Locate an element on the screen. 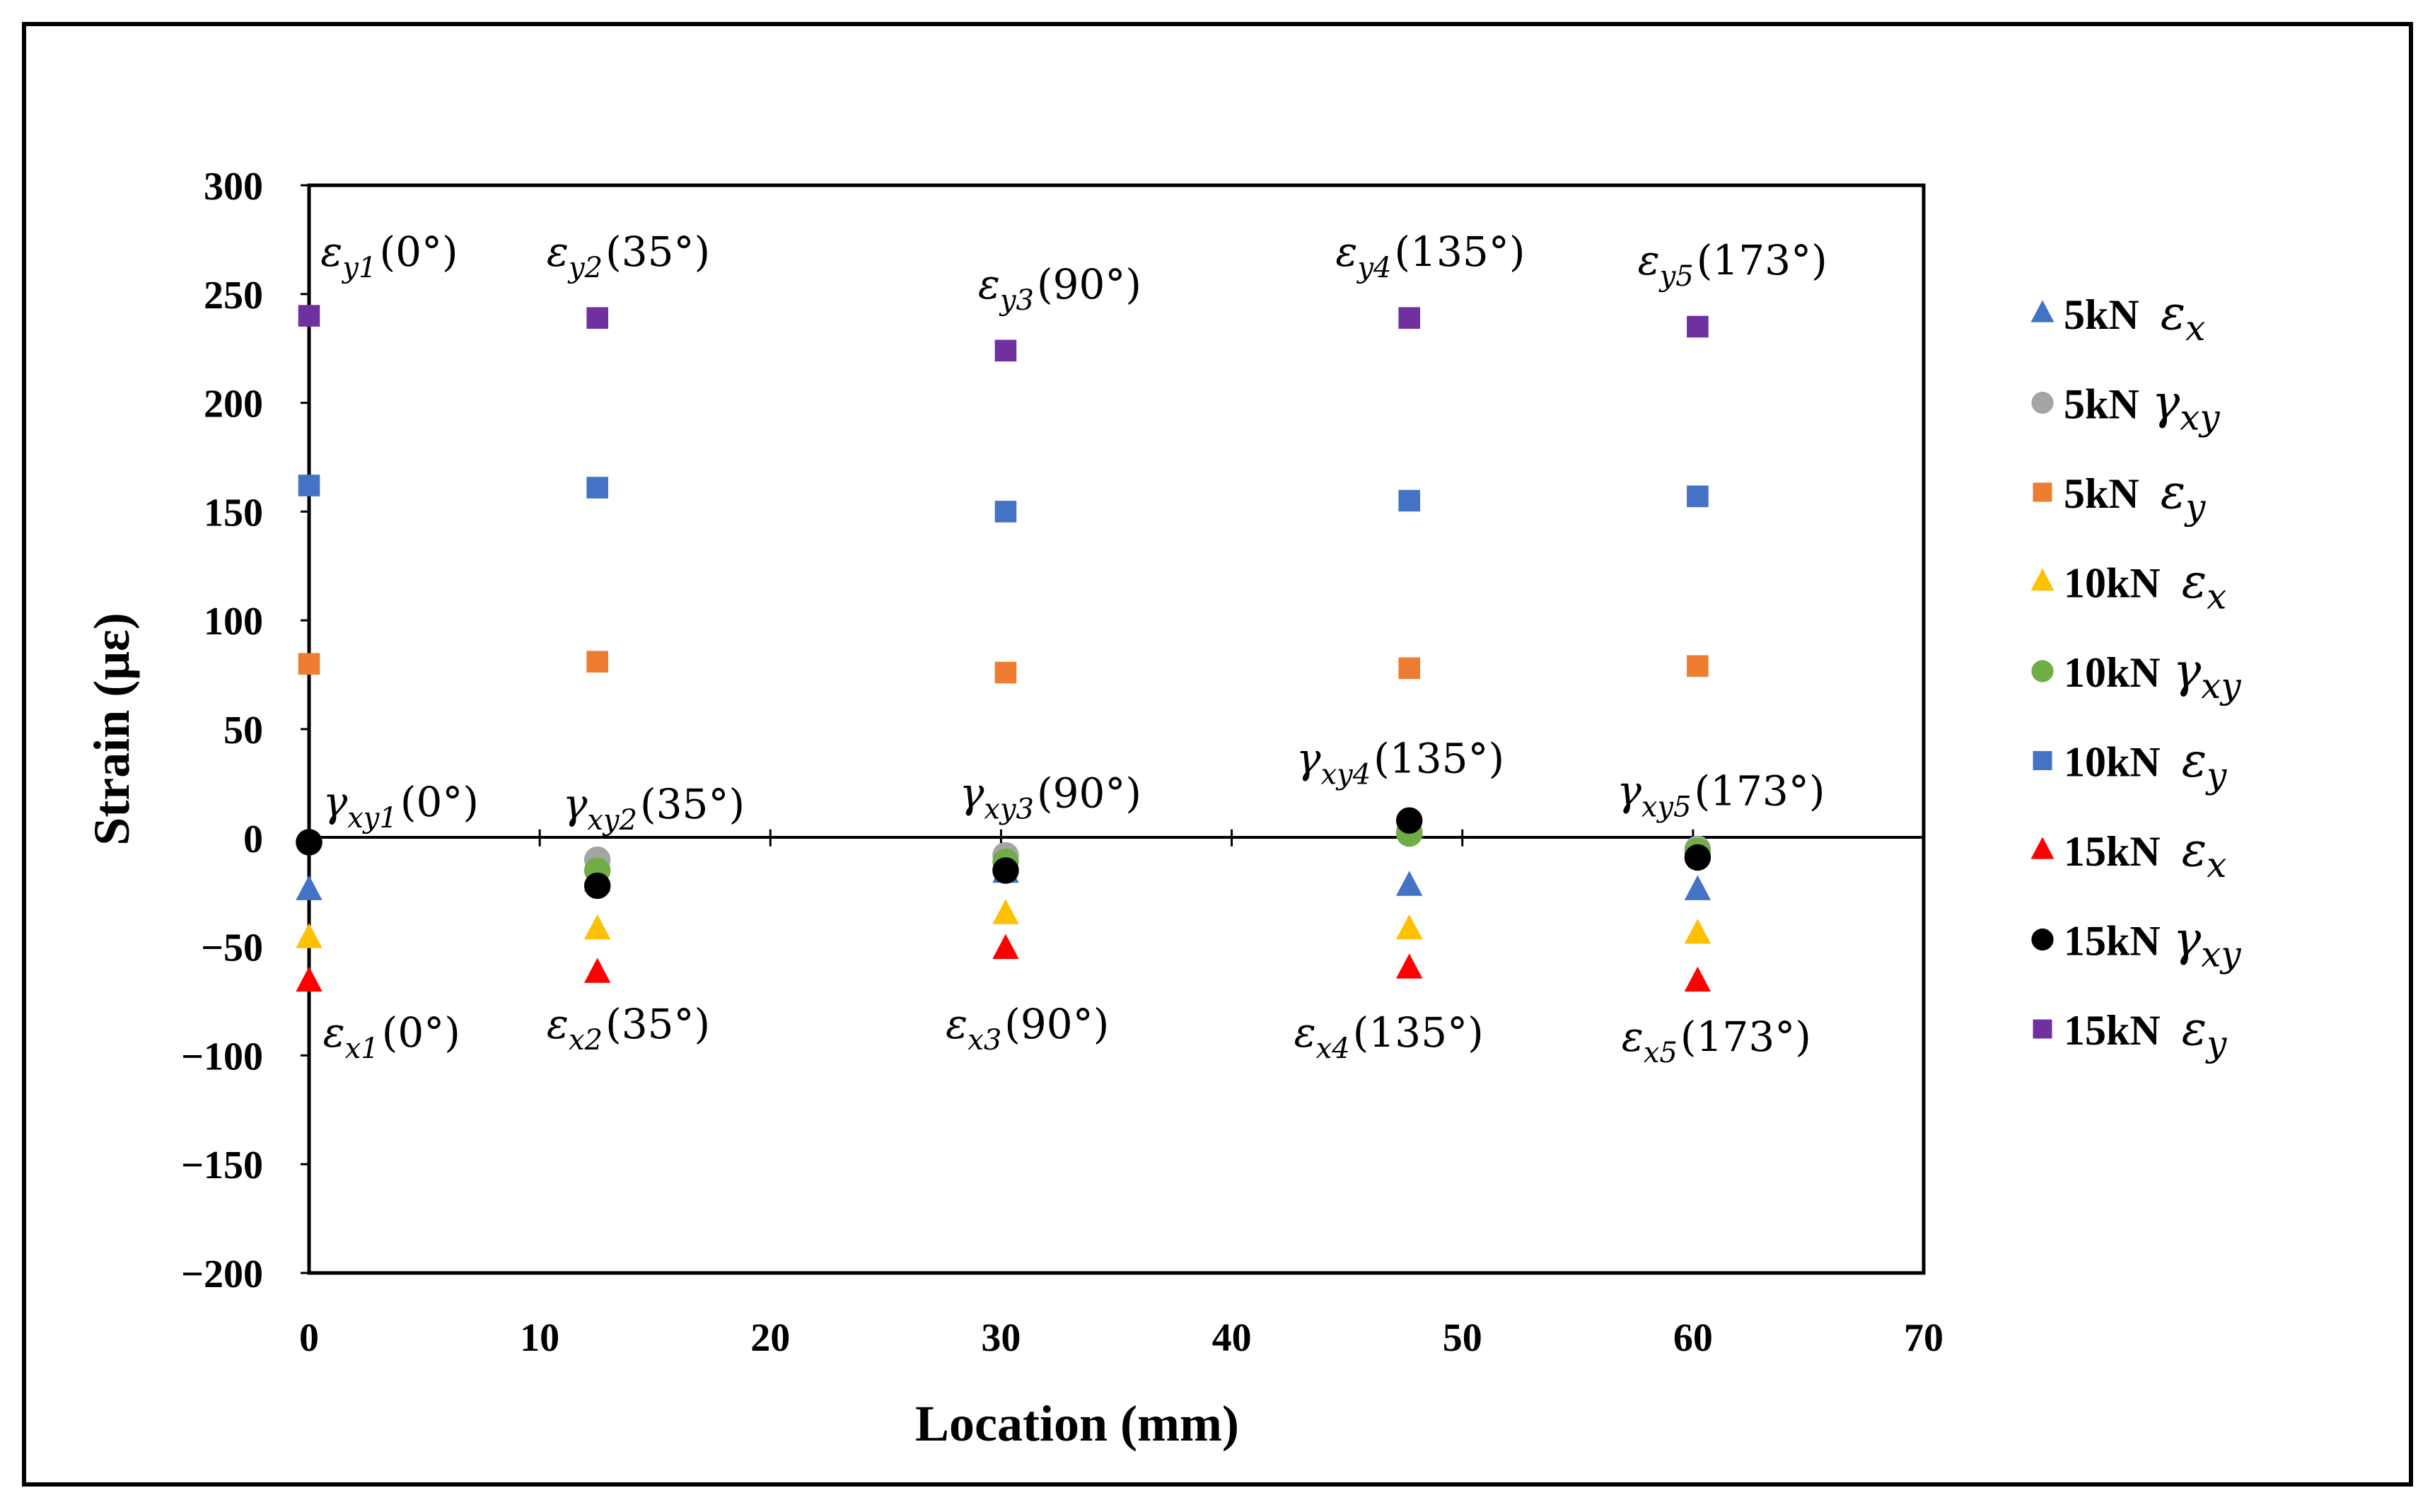  y-tick-label: 0 is located at coordinates (253, 839).